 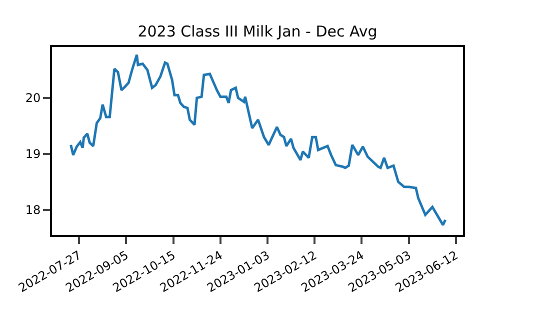 I want to click on y-tick-label: 19, so click(x=33, y=154).